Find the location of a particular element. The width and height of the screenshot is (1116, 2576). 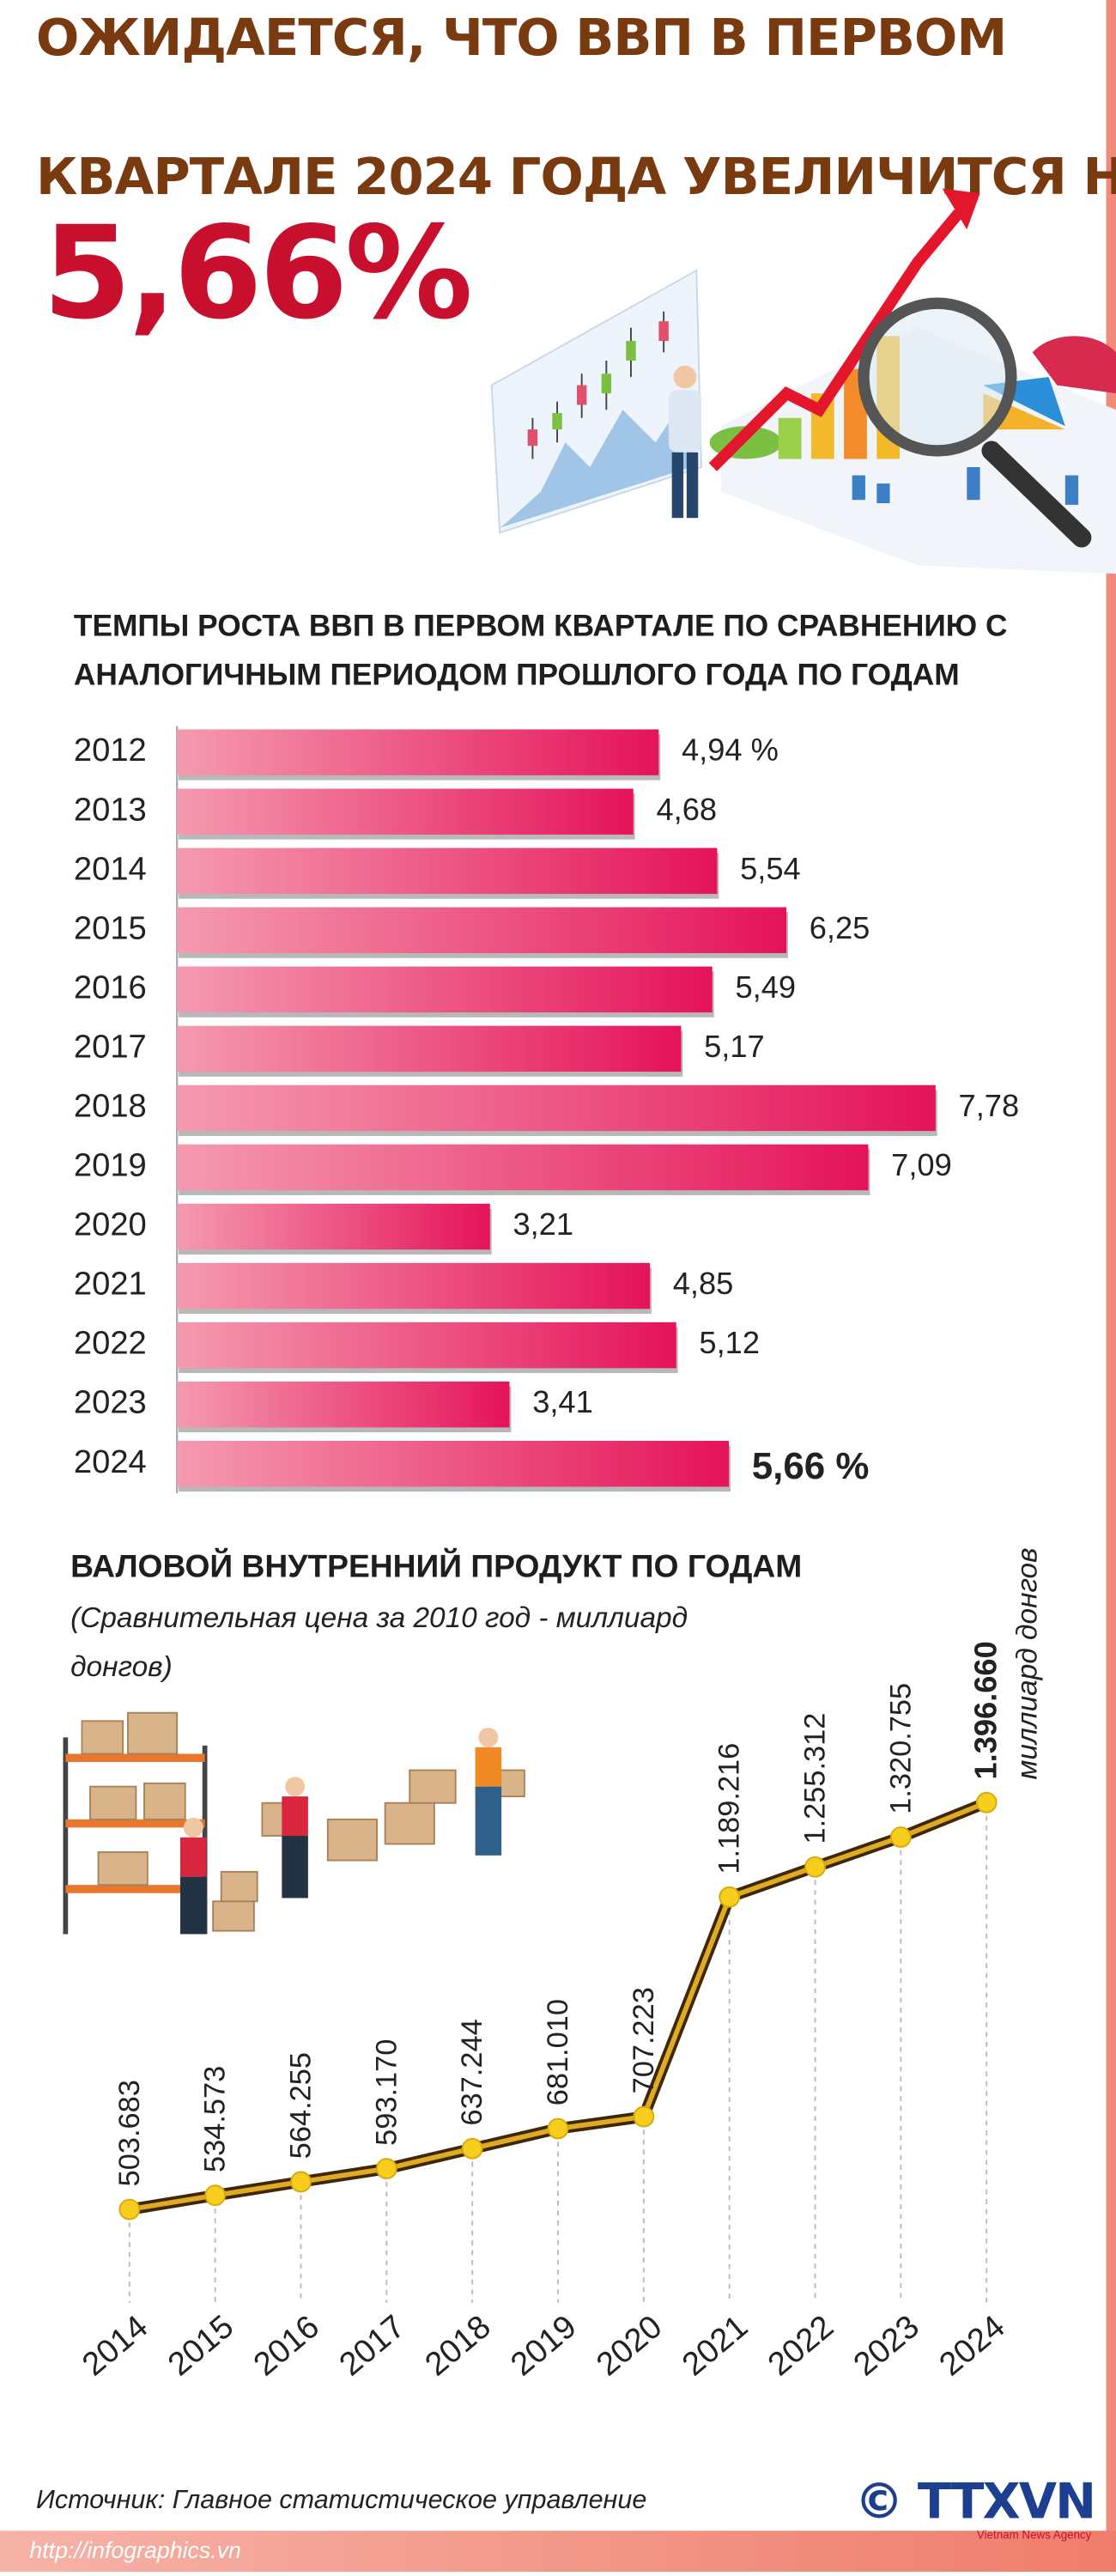

value-label: 4,85 is located at coordinates (703, 1283).